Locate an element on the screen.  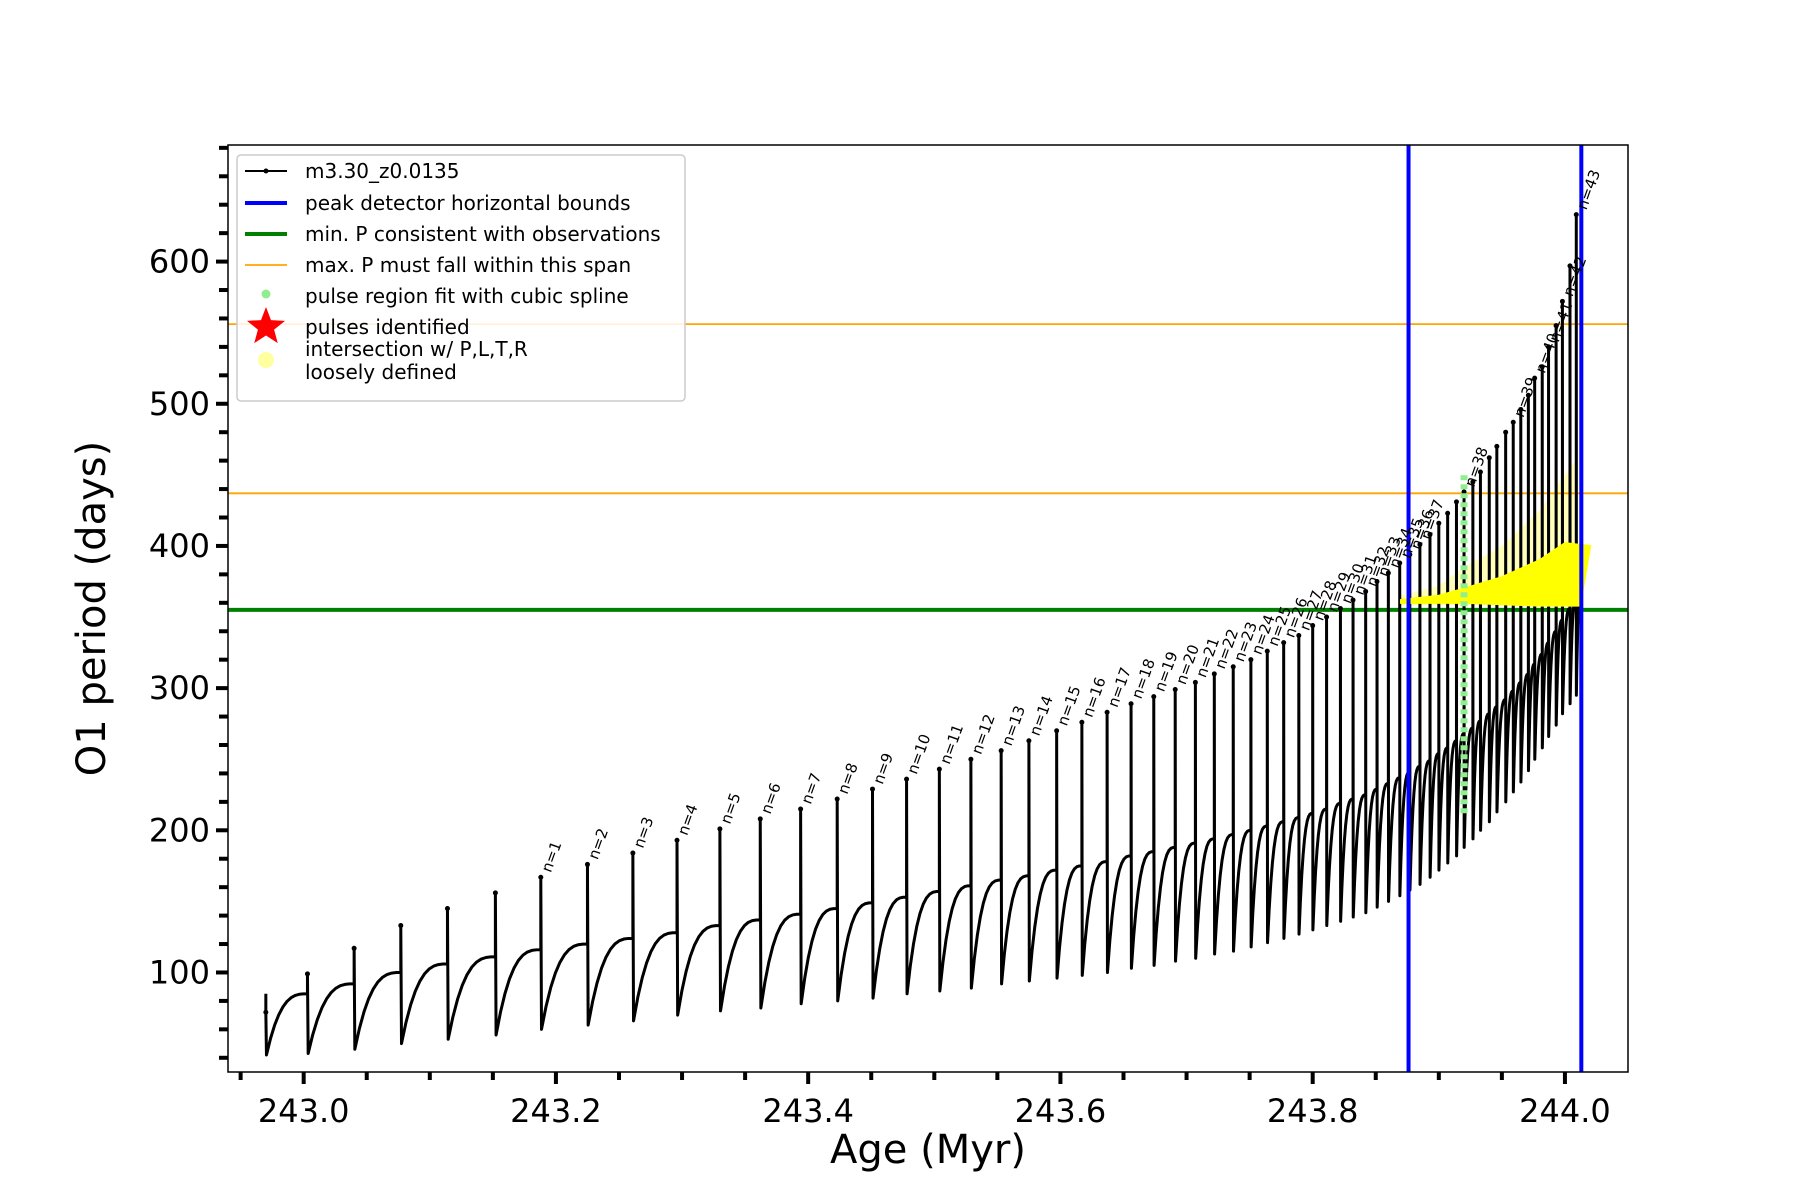
pulse-label: n=7 is located at coordinates (811, 788).